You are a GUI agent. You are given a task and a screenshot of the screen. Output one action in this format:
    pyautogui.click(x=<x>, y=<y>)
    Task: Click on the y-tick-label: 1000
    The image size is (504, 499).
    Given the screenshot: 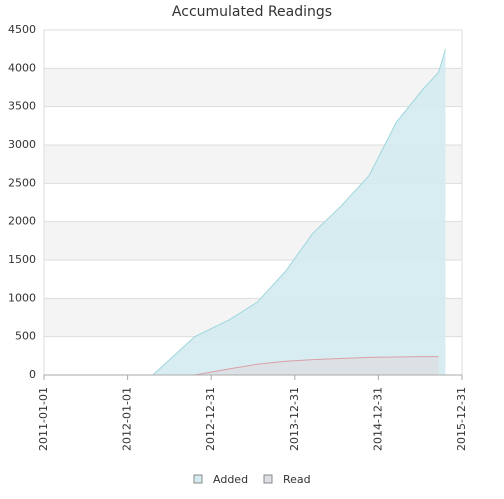 What is the action you would take?
    pyautogui.click(x=22, y=297)
    